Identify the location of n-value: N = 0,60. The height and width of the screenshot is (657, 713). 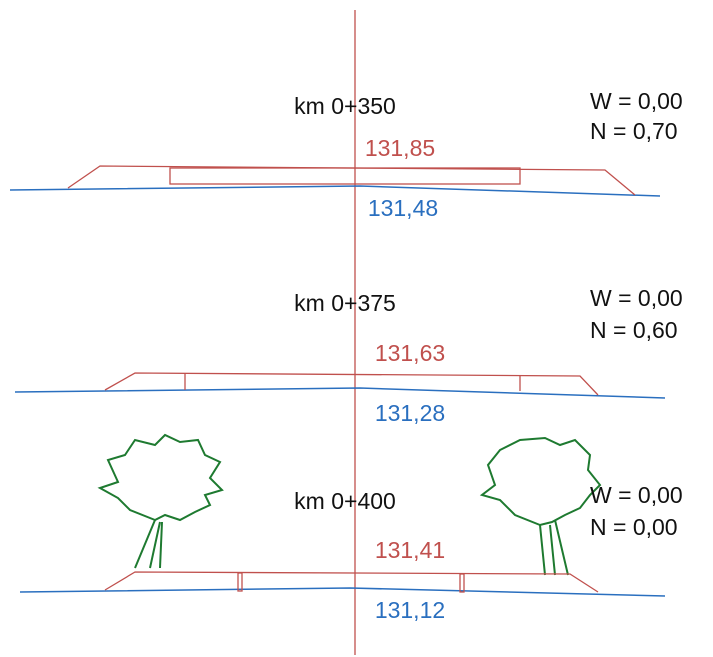
(634, 330).